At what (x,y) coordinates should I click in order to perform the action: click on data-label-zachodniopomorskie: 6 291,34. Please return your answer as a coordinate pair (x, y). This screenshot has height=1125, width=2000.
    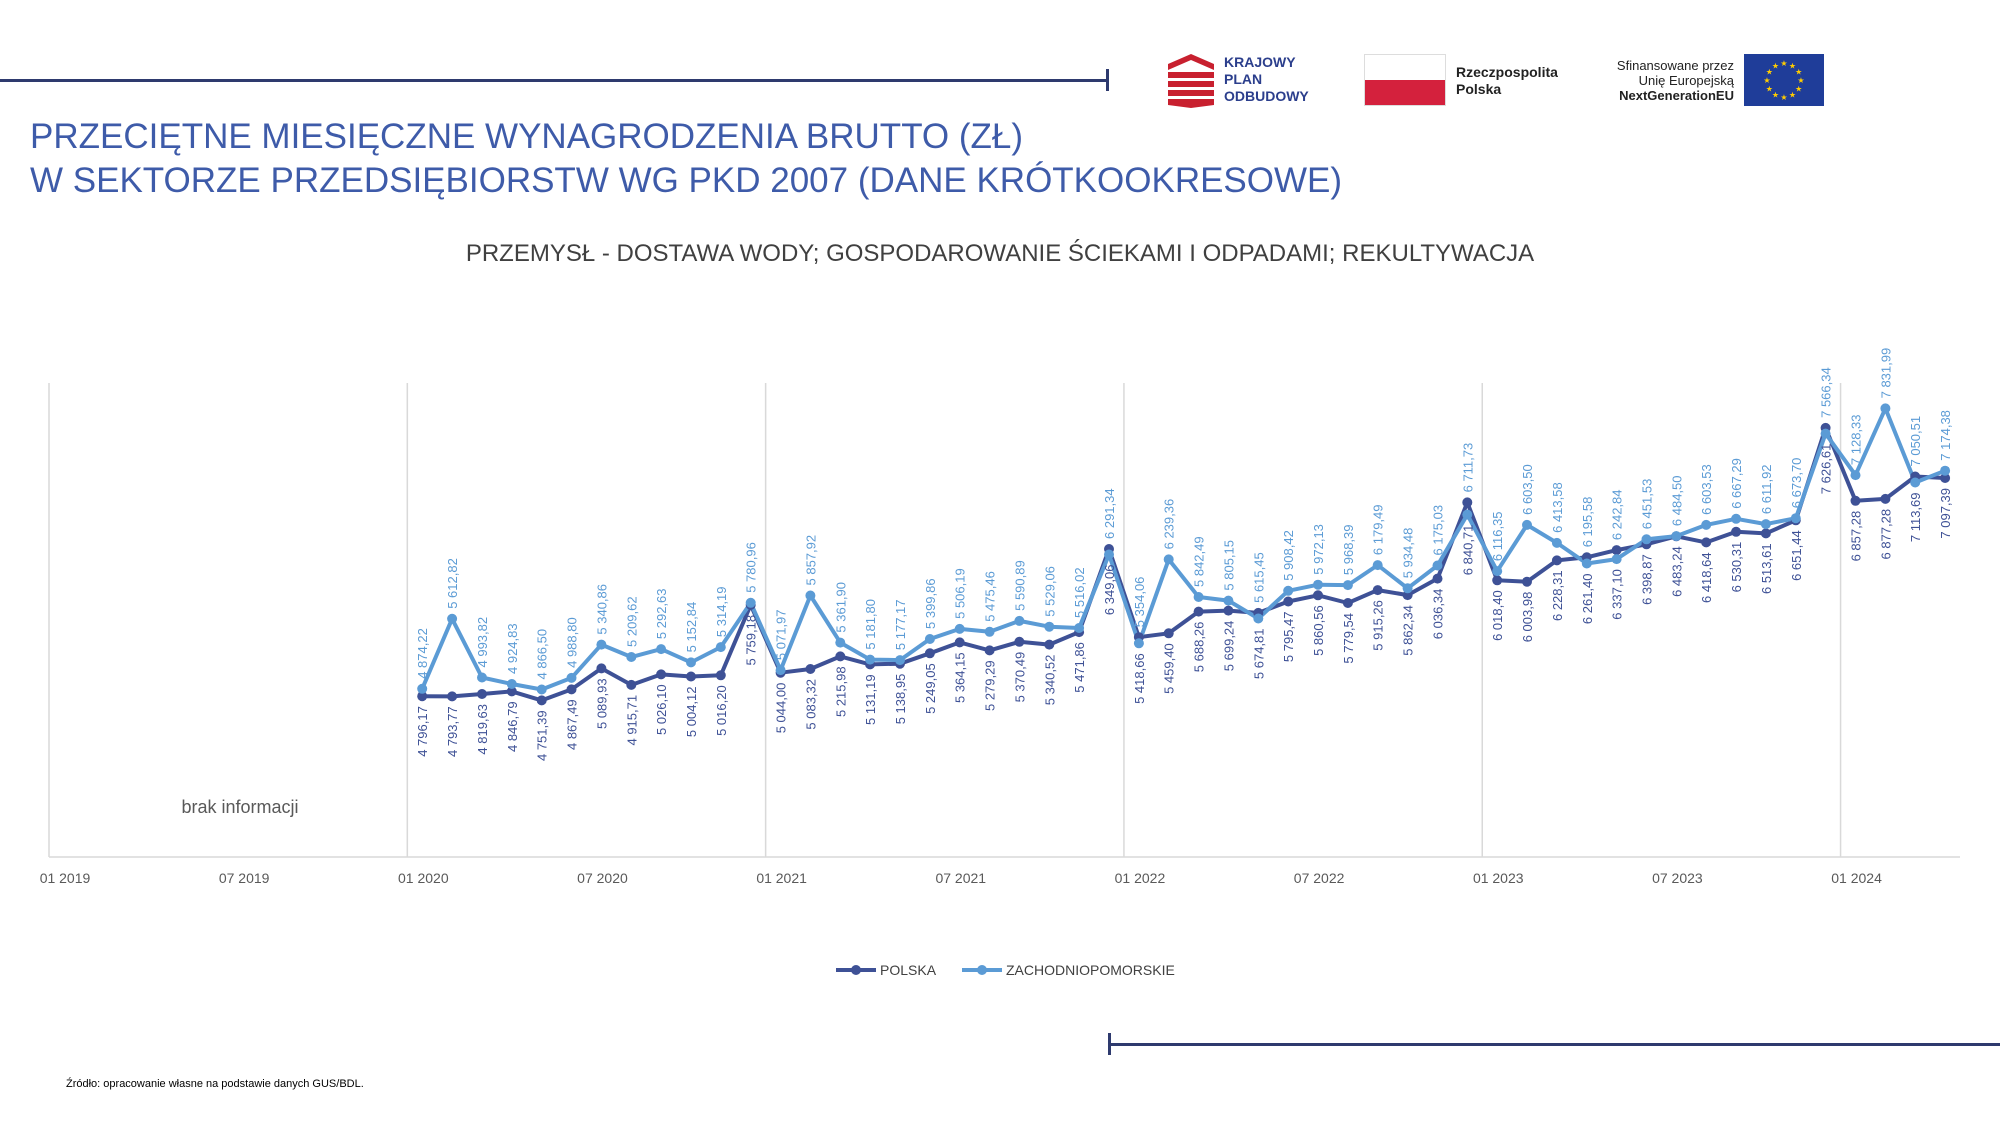
    Looking at the image, I should click on (1109, 513).